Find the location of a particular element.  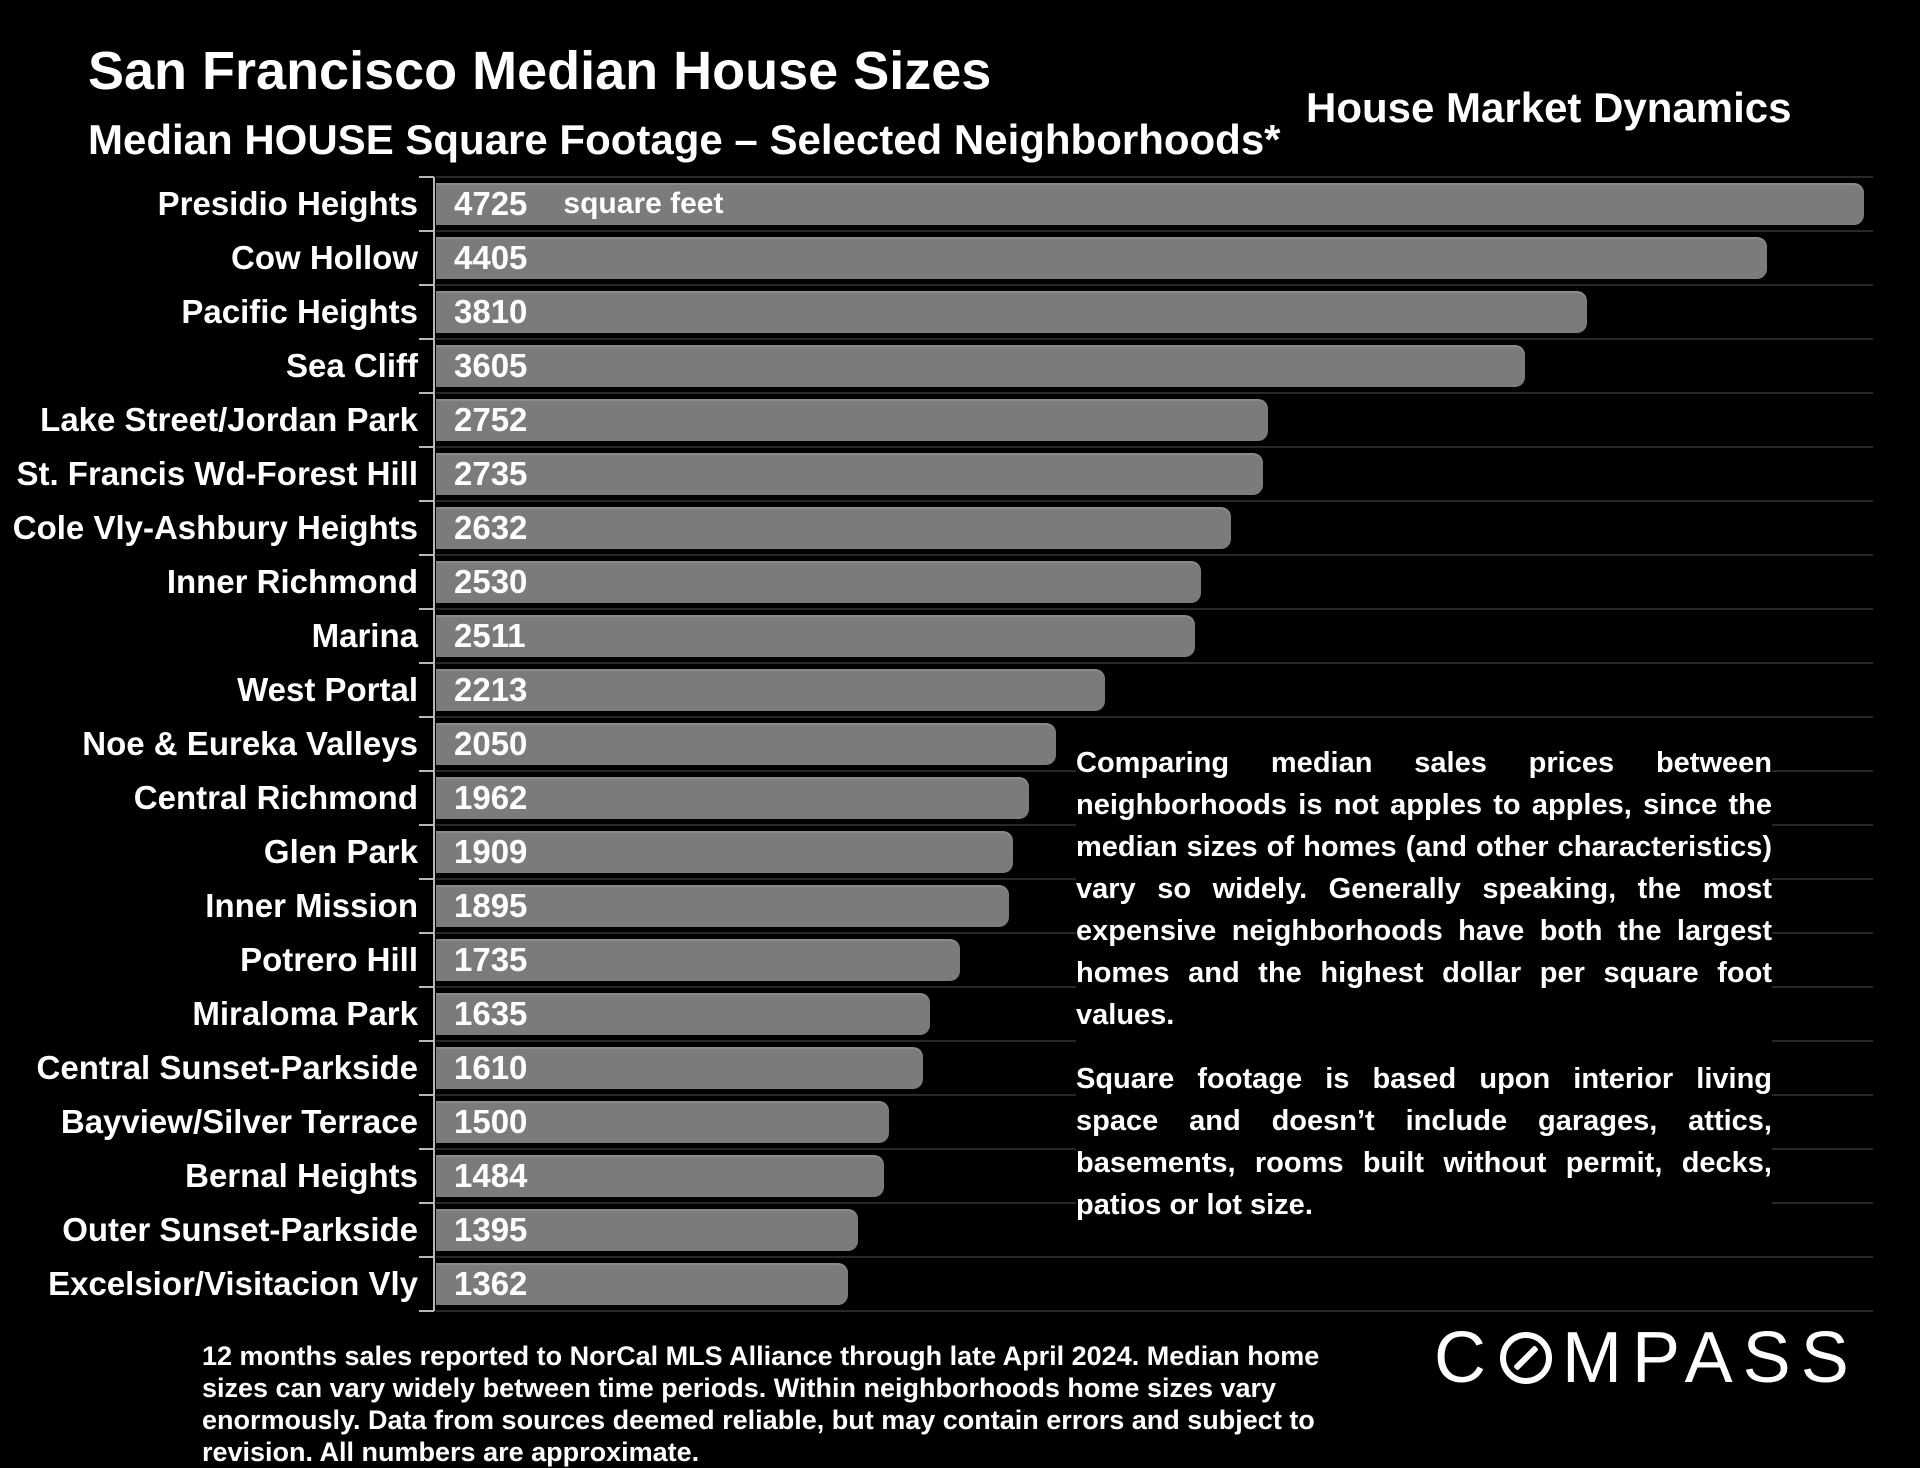

value-label: 1362 is located at coordinates (491, 1283).